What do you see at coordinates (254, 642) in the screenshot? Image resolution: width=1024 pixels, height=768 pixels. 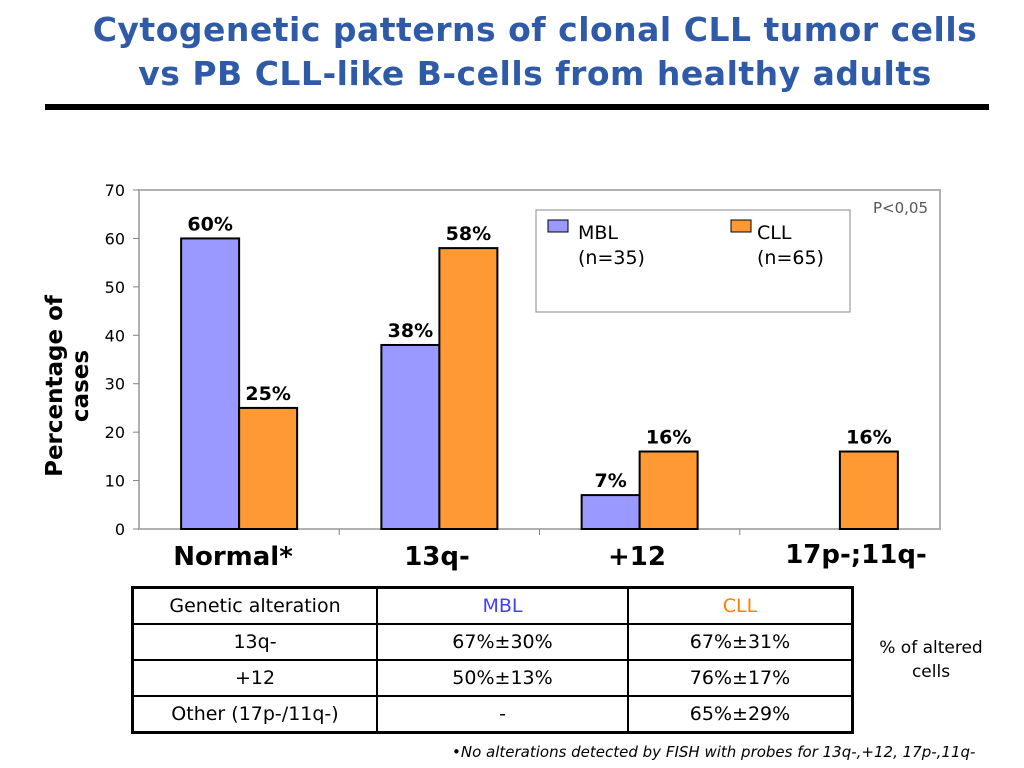 I see `table-cell: 13q-` at bounding box center [254, 642].